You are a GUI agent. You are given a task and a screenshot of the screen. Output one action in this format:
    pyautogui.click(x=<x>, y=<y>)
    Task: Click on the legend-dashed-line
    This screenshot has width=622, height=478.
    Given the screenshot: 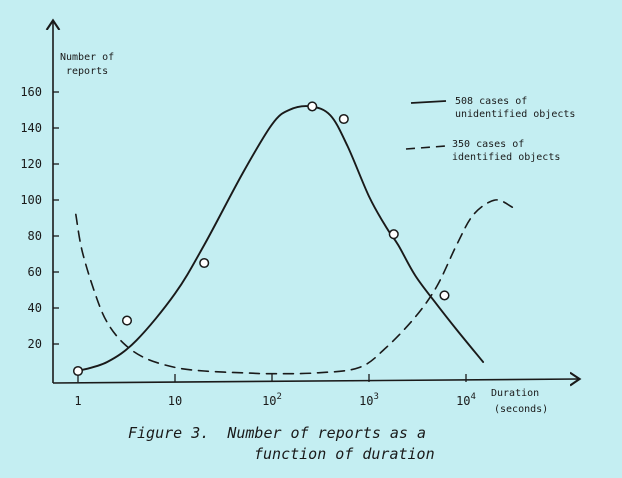 What is the action you would take?
    pyautogui.click(x=426, y=147)
    